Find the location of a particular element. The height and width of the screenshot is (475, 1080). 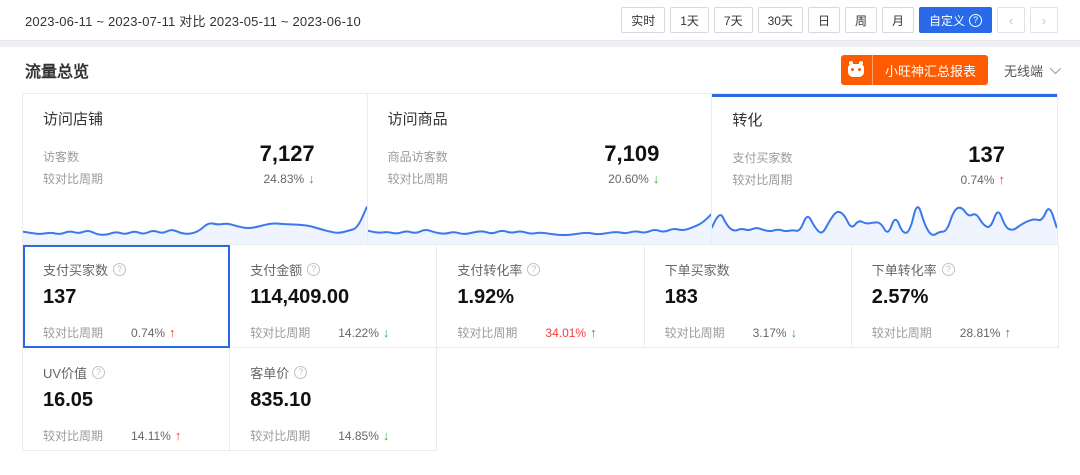

metric-cell-pay-buyers: 支付买家数? 137 较对比周期 0.74% ↑ is located at coordinates (127, 296).